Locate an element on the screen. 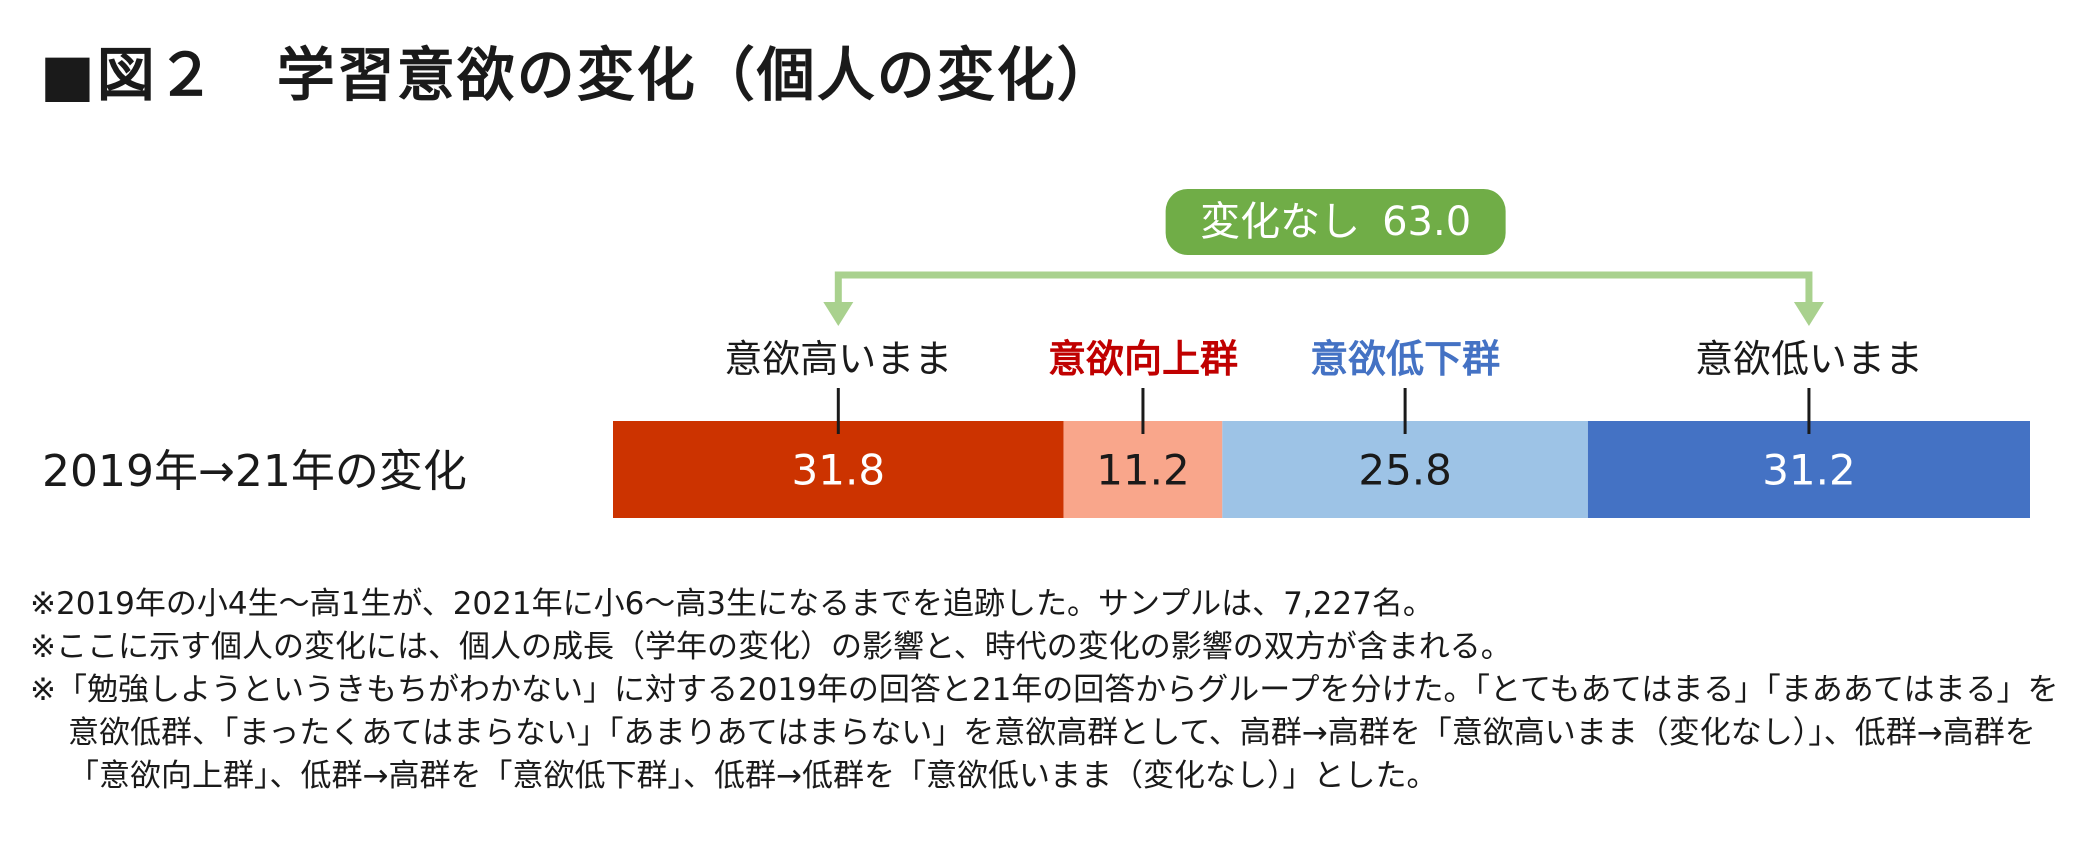  series-label: 意欲向上群 is located at coordinates (1143, 359).